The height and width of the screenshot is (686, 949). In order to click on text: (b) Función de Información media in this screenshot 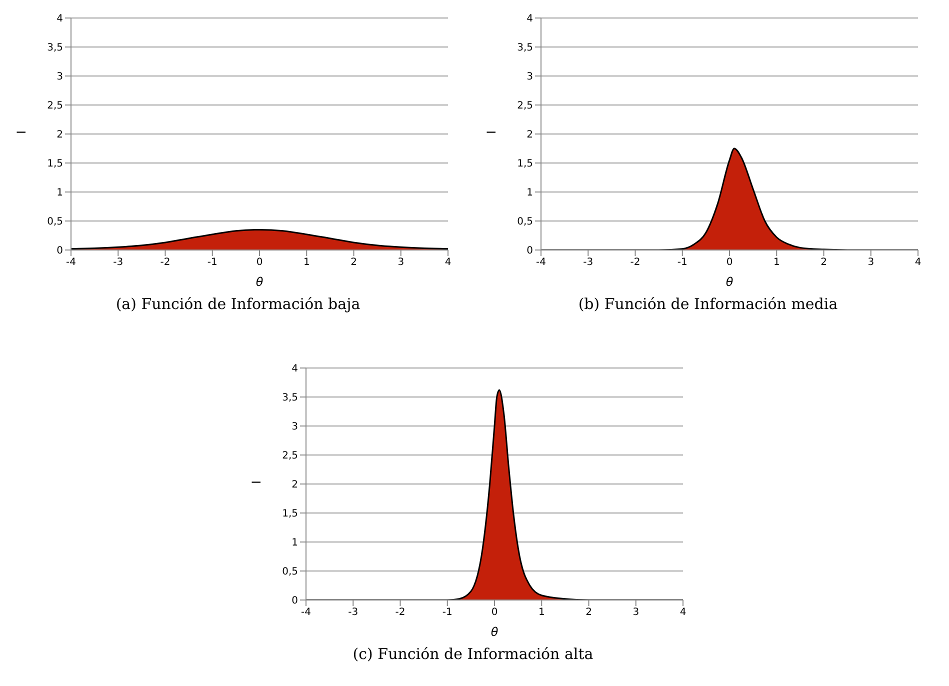, I will do `click(708, 304)`.